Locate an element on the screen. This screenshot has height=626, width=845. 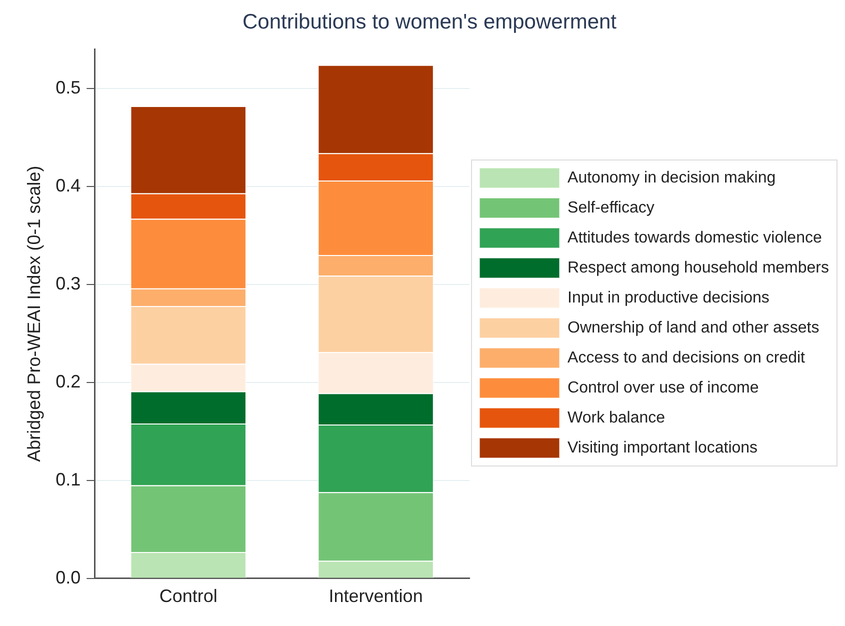
chart-title: Contributions to women's empowerment is located at coordinates (429, 22).